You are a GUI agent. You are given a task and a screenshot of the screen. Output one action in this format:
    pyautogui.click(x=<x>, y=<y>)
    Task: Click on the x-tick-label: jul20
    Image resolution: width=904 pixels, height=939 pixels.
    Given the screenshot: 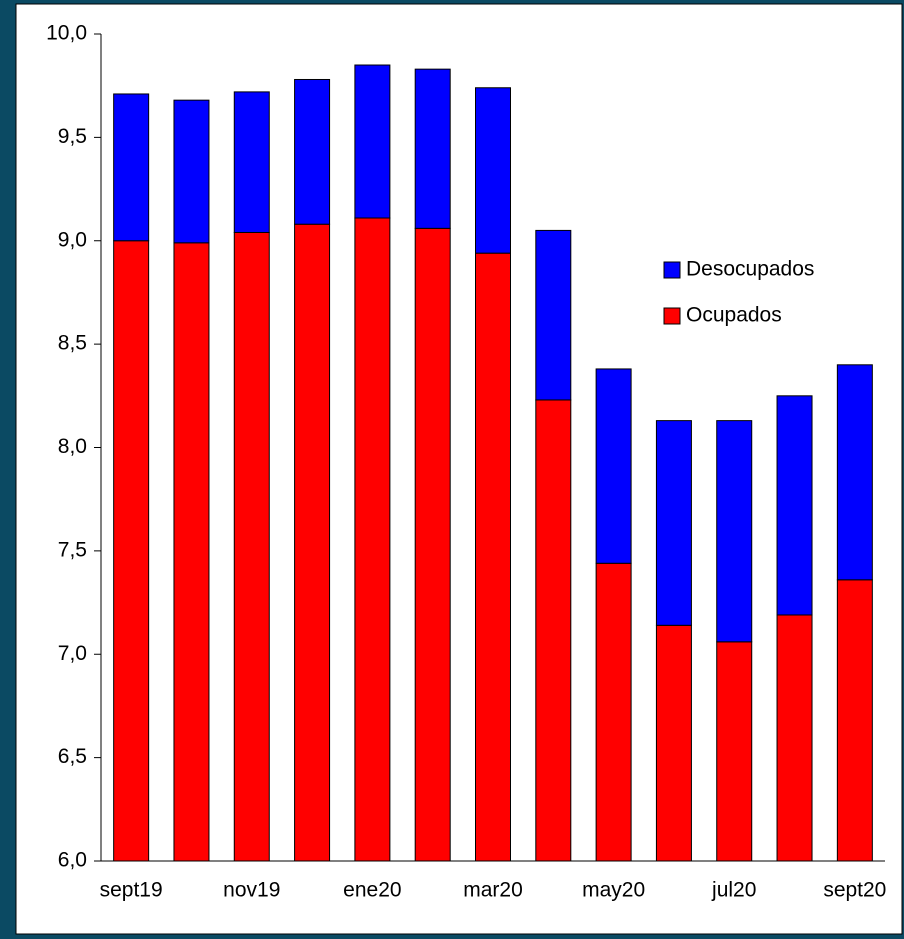 What is the action you would take?
    pyautogui.click(x=733, y=890)
    